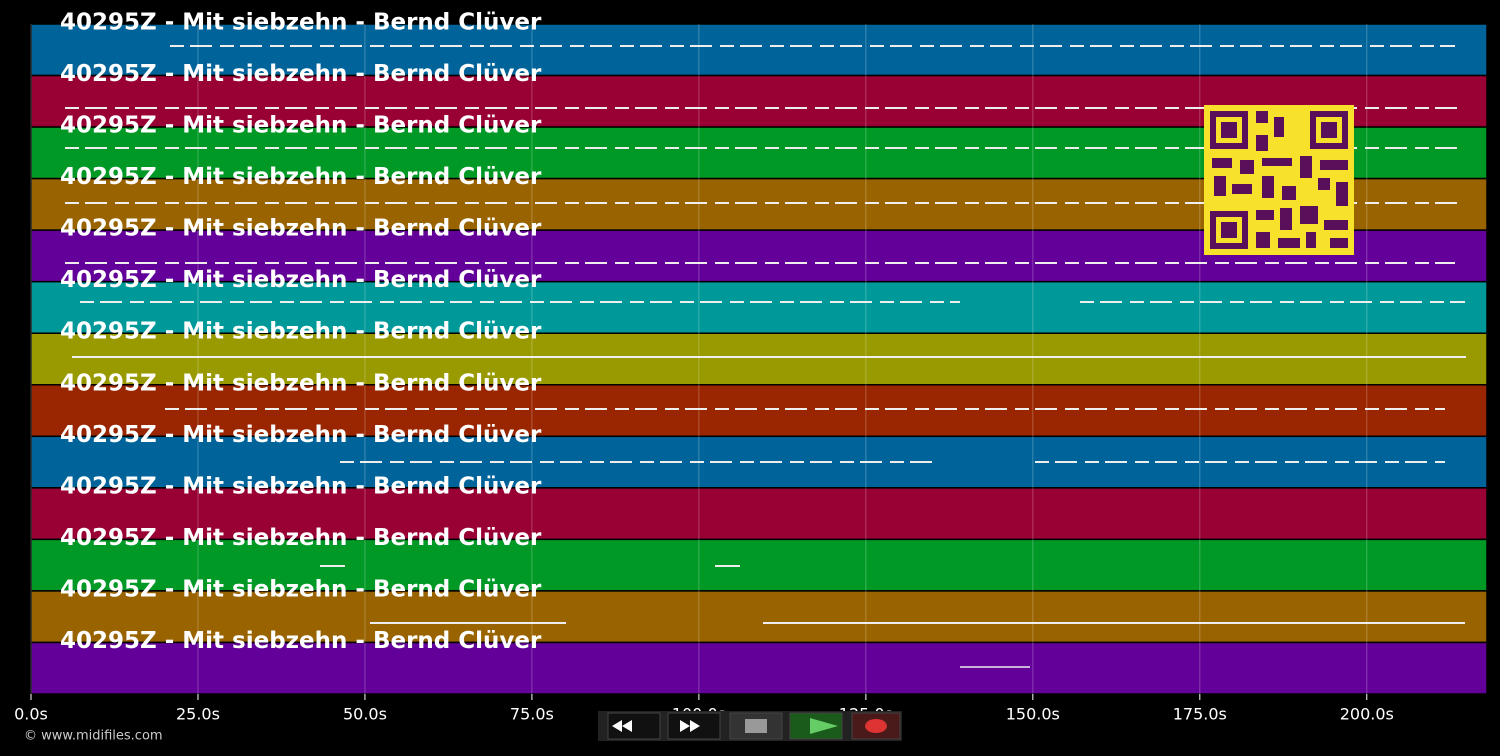  Describe the element at coordinates (365, 714) in the screenshot. I see `x-tick-label: 50.0s` at that location.